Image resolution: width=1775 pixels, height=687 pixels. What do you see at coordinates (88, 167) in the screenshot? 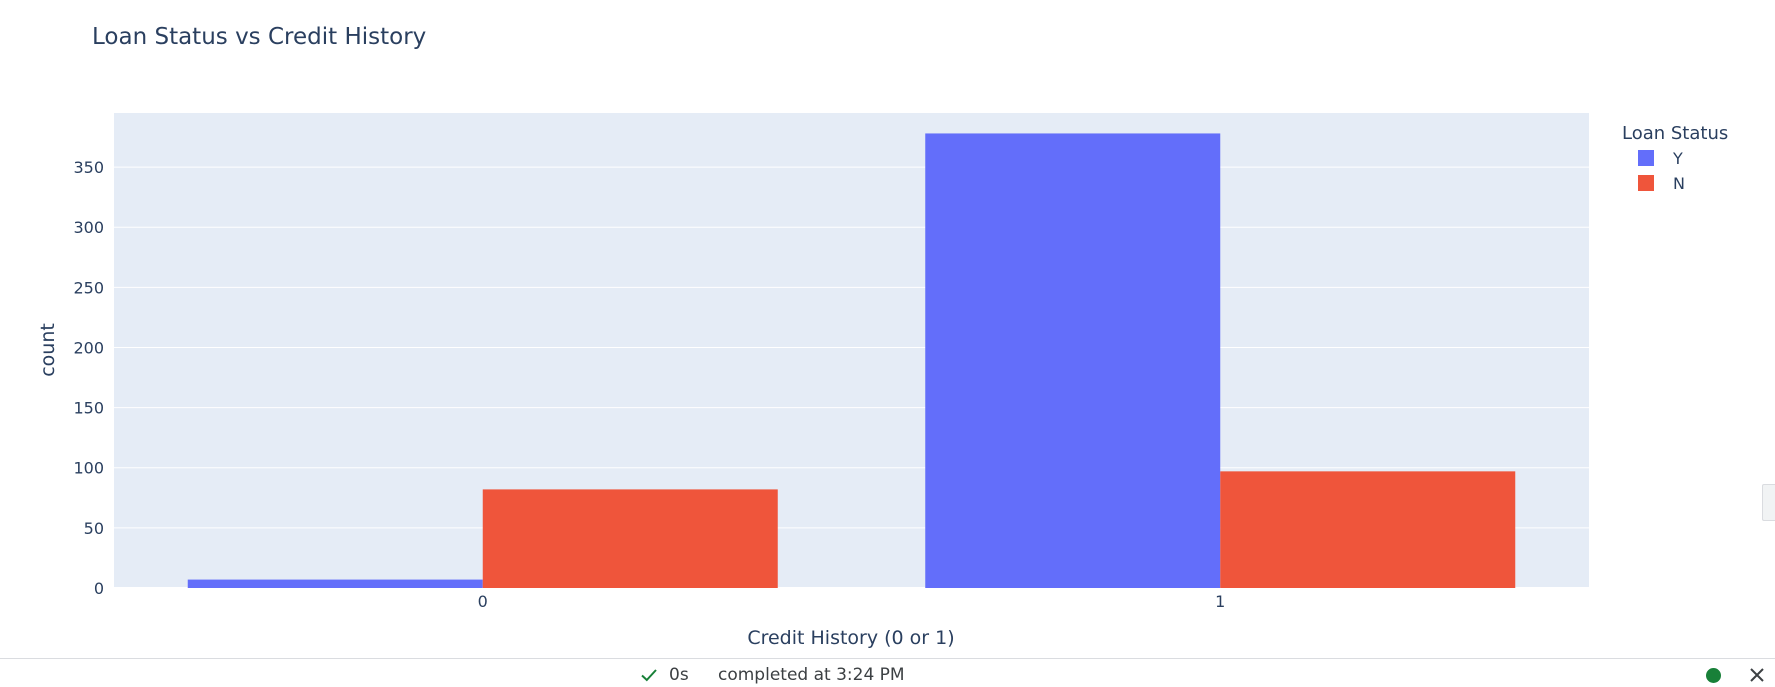
I see `y-tick-label: 350` at bounding box center [88, 167].